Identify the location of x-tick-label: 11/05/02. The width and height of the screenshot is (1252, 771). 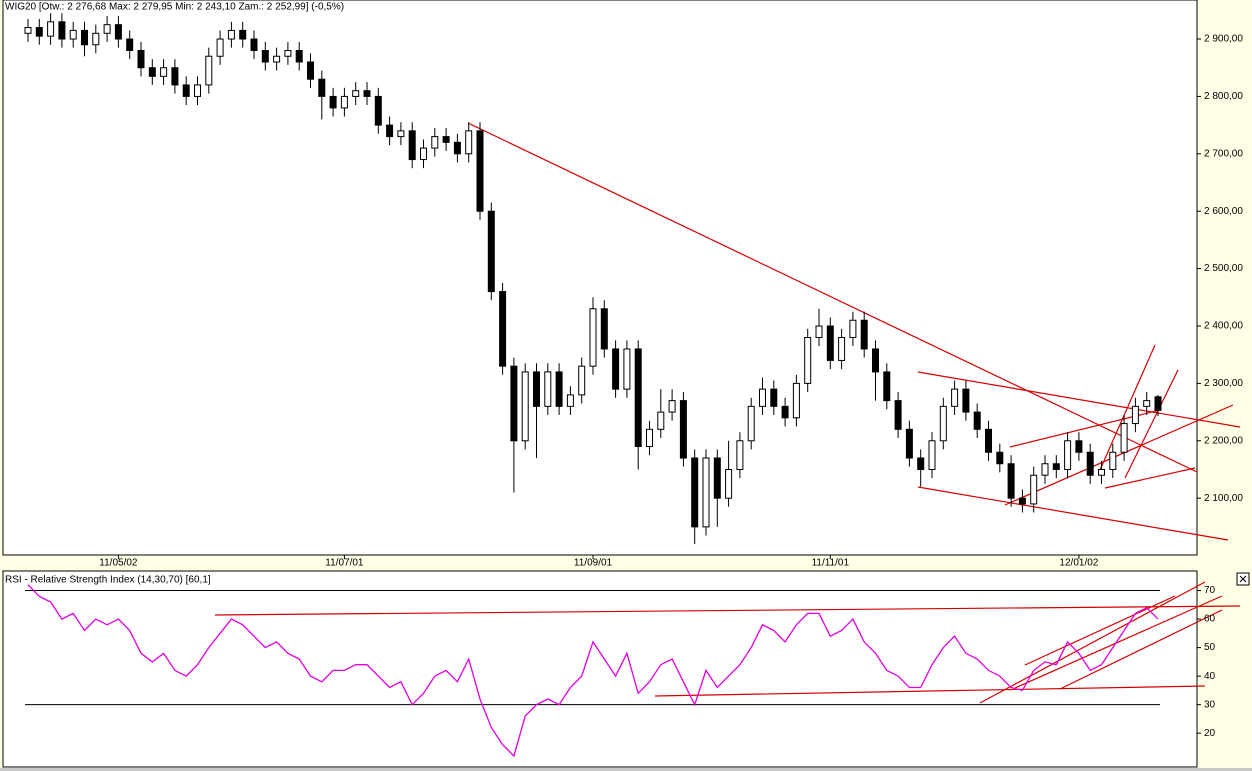
(118, 563).